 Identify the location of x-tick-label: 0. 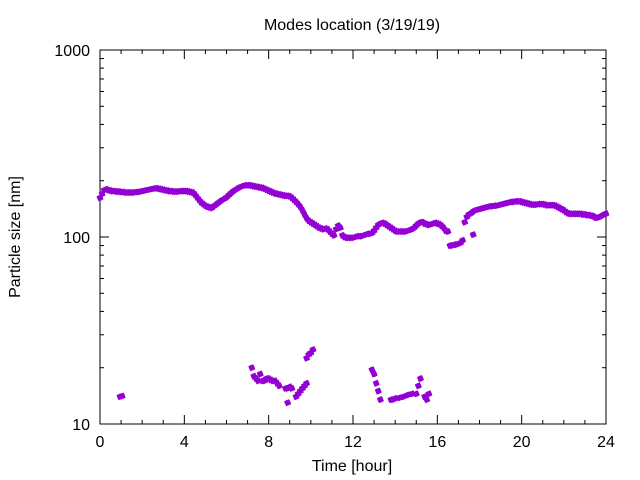
(100, 442).